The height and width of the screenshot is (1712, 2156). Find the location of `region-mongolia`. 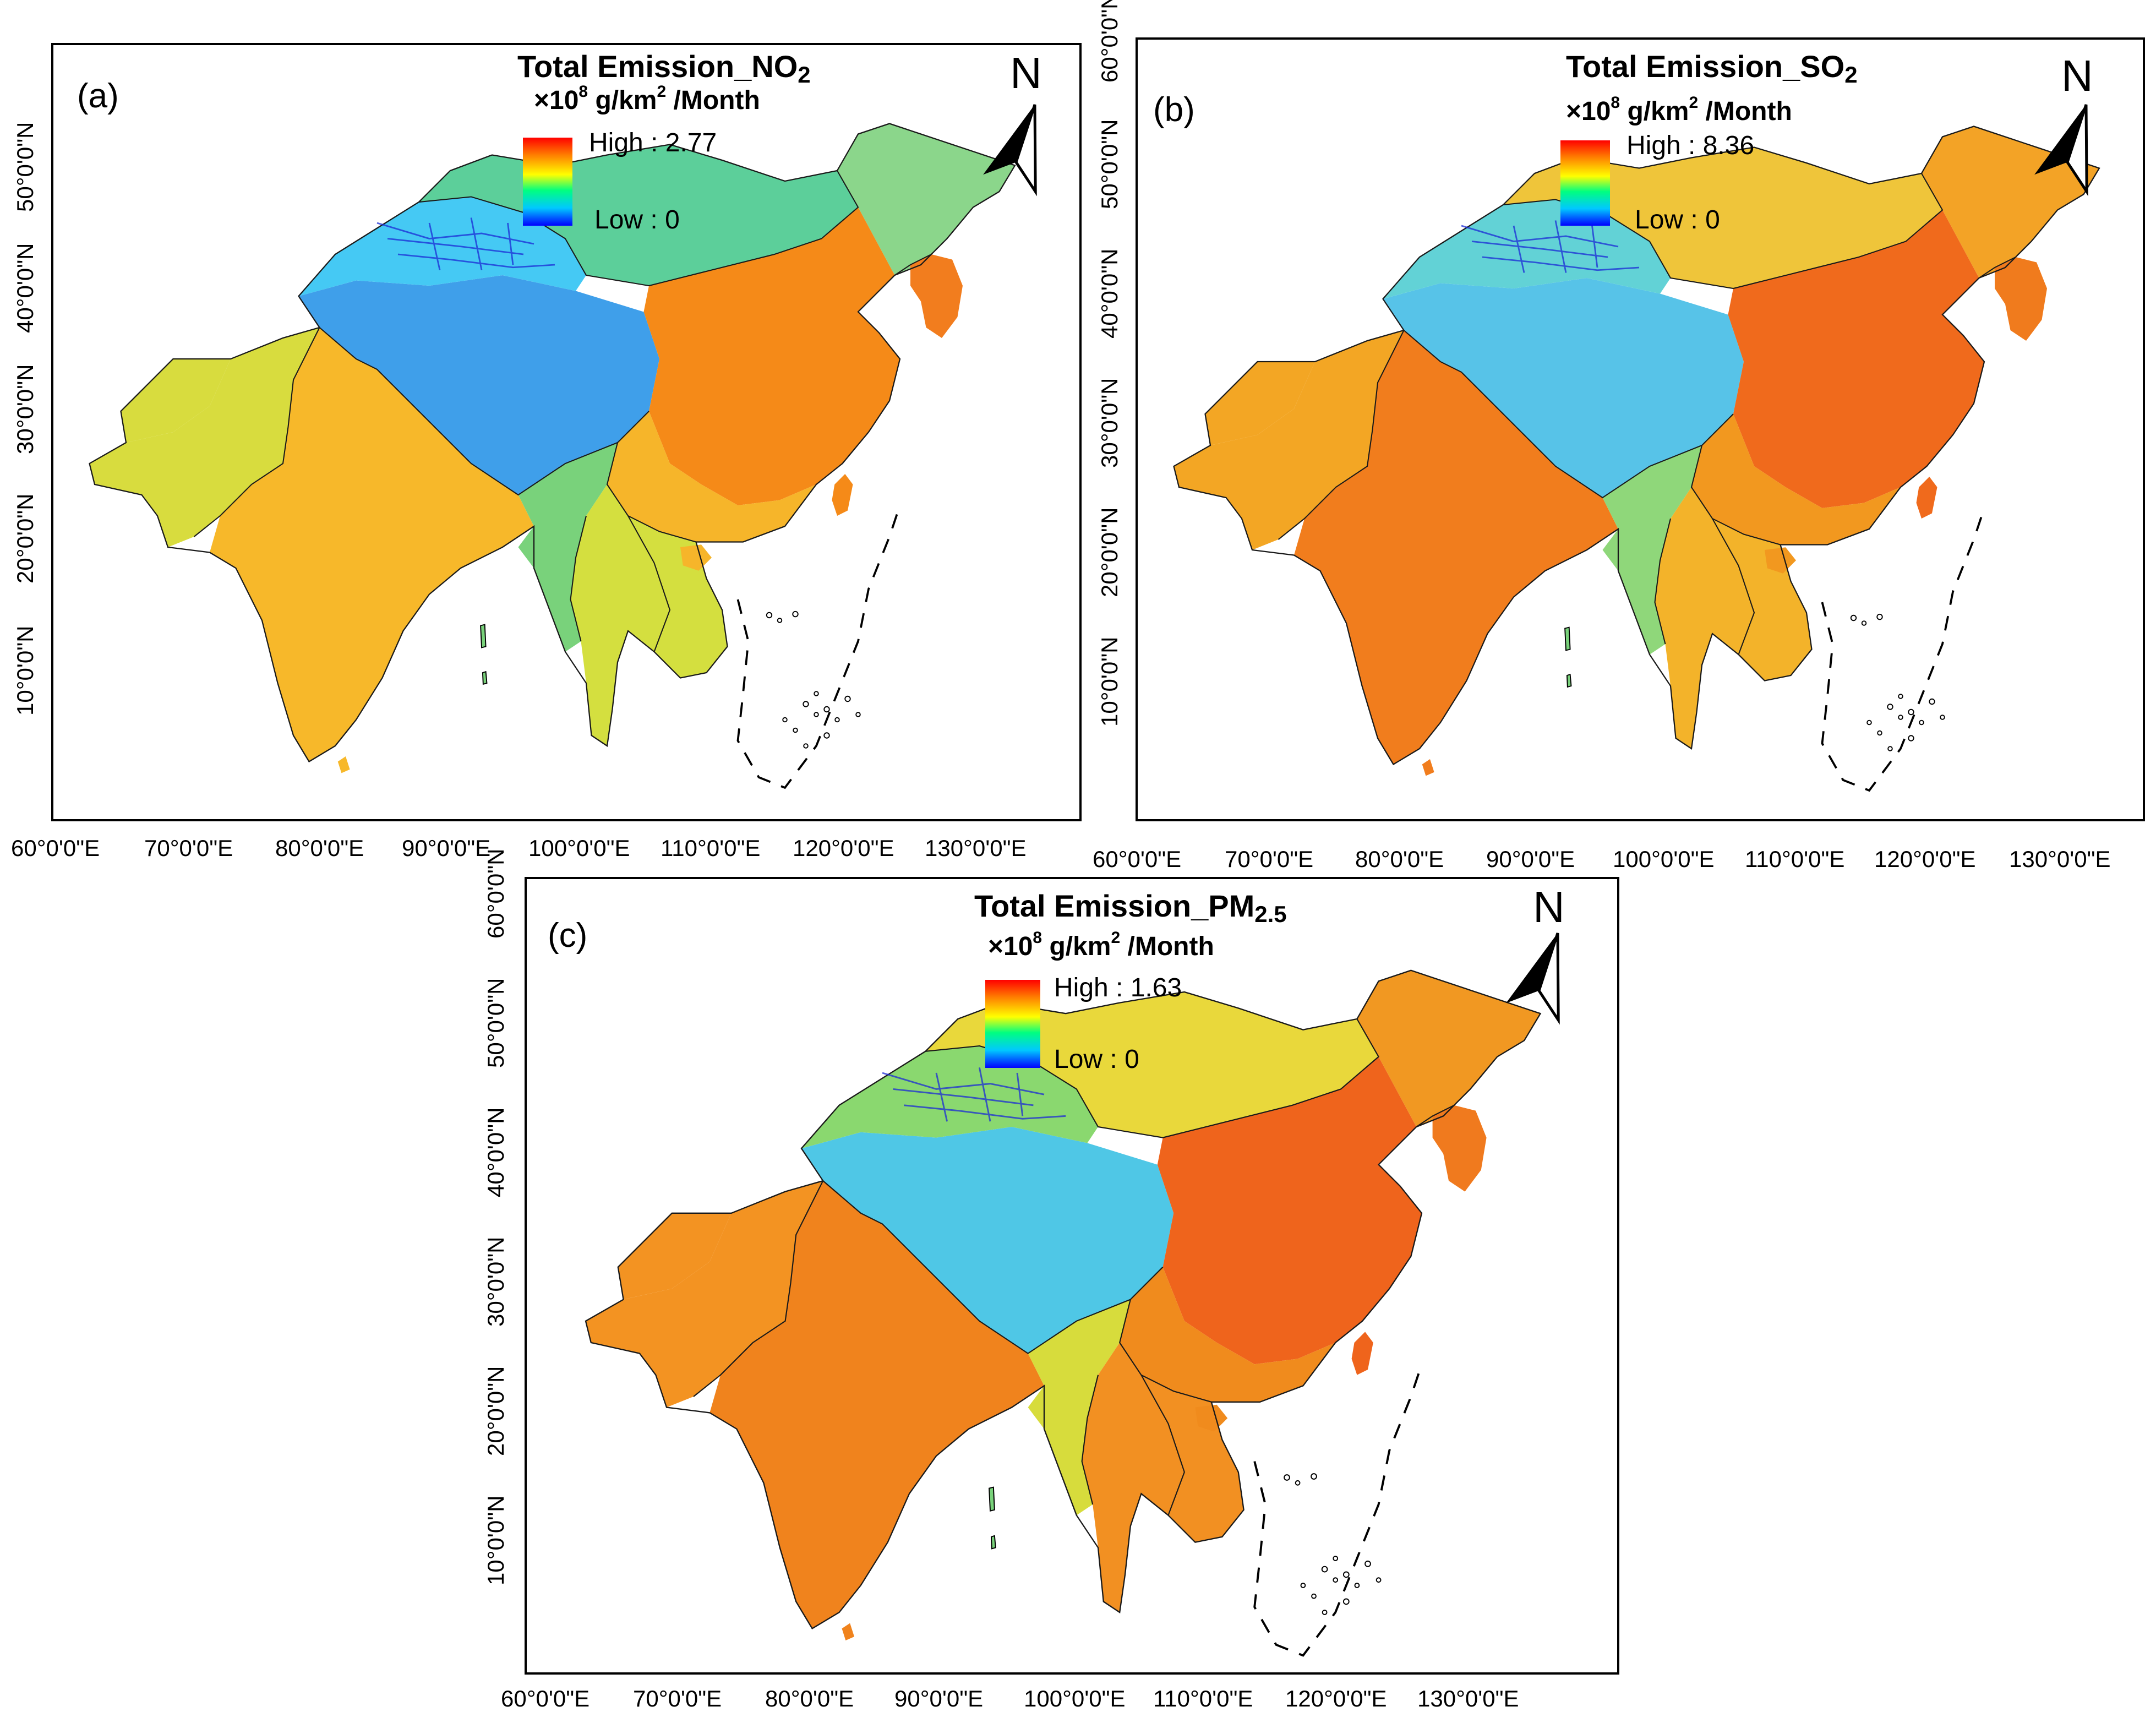

region-mongolia is located at coordinates (1723, 217).